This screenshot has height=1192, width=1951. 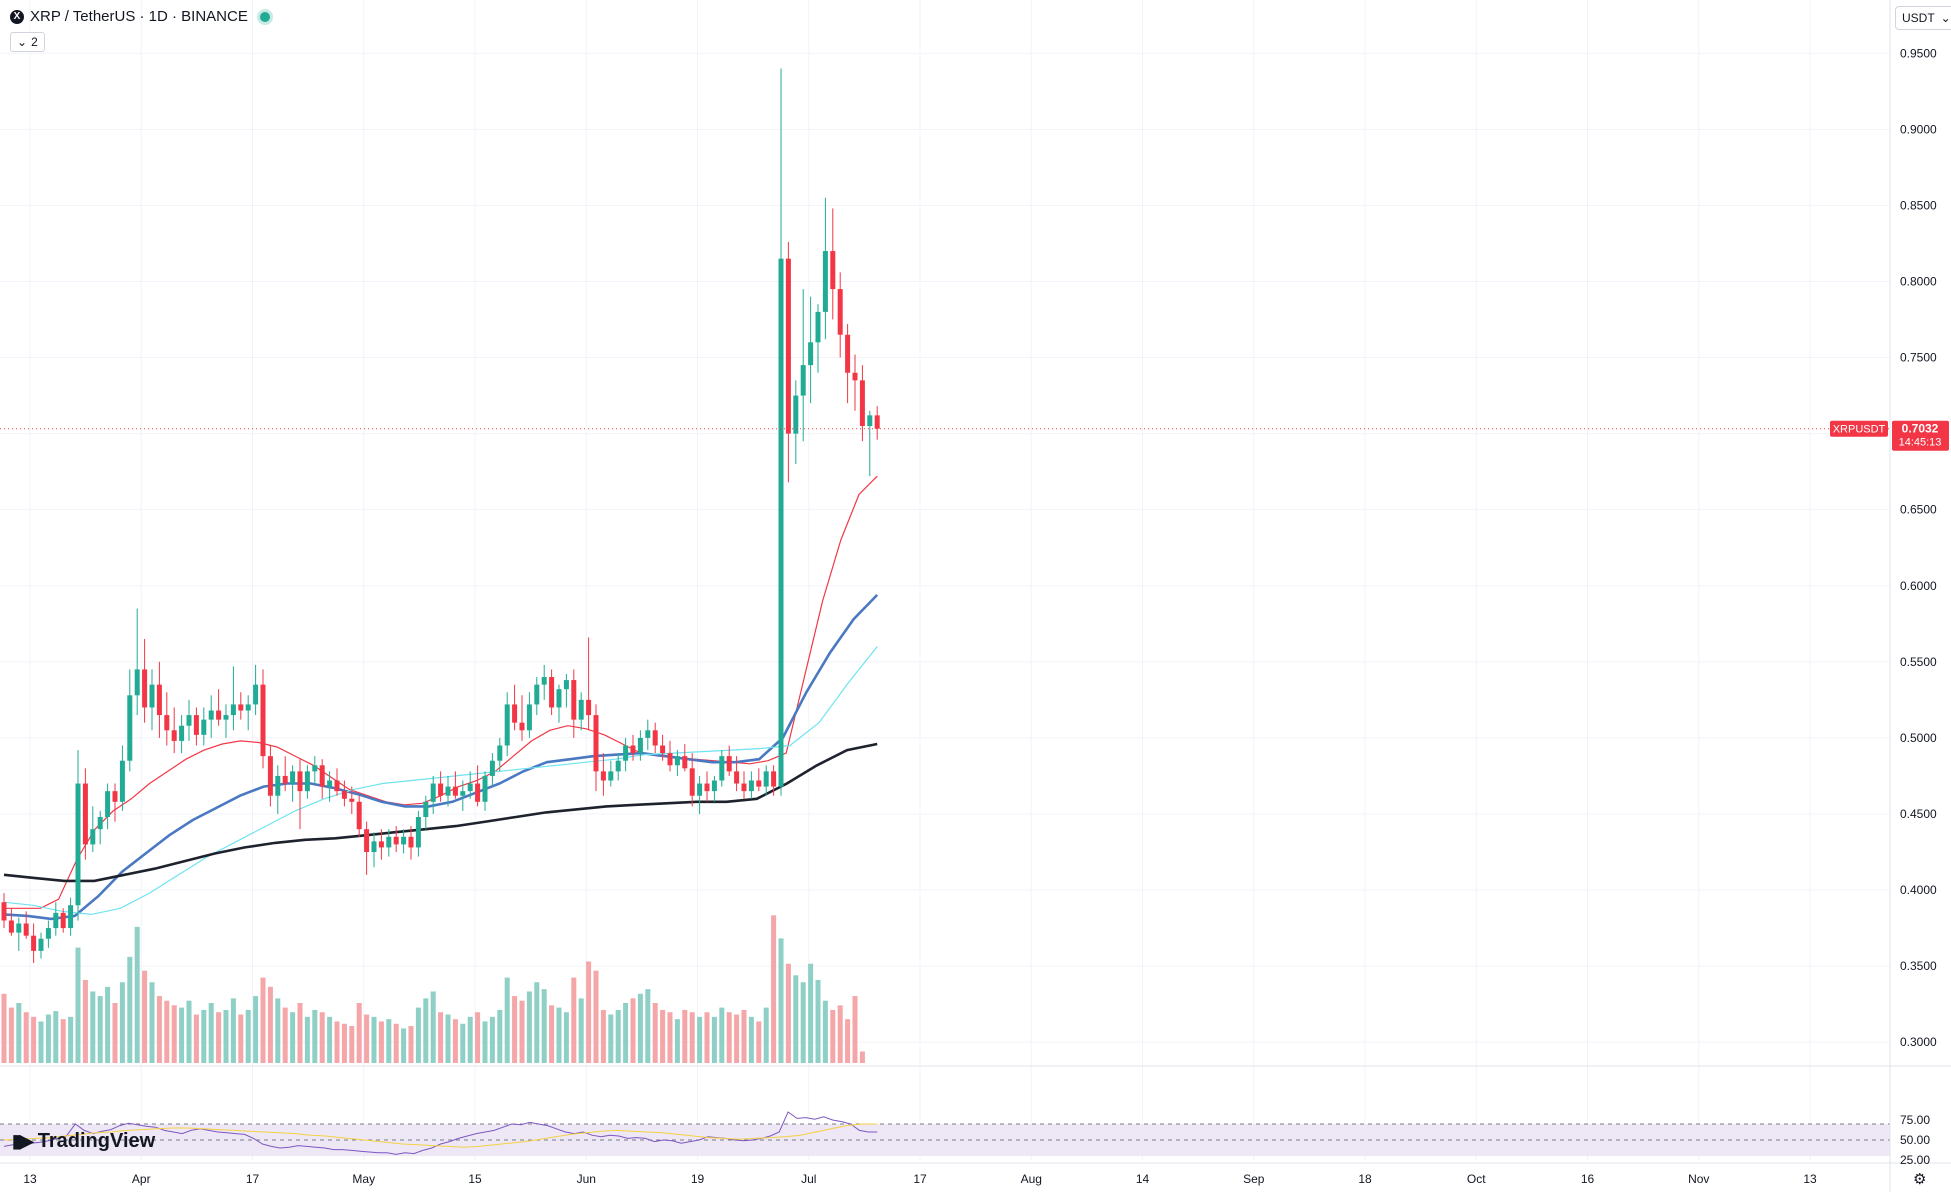 What do you see at coordinates (139, 16) in the screenshot?
I see `symbol-title: XRP / TetherUS · 1D · BINANCE` at bounding box center [139, 16].